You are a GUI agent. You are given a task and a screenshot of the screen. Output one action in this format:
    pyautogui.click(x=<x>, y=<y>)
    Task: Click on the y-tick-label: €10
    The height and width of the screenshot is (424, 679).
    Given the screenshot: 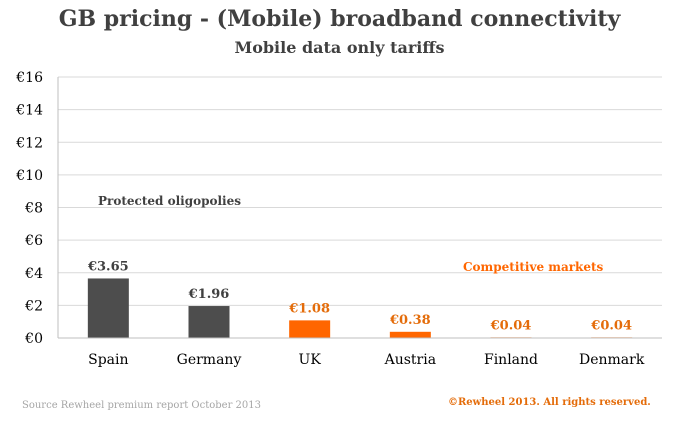 What is the action you would take?
    pyautogui.click(x=29, y=176)
    